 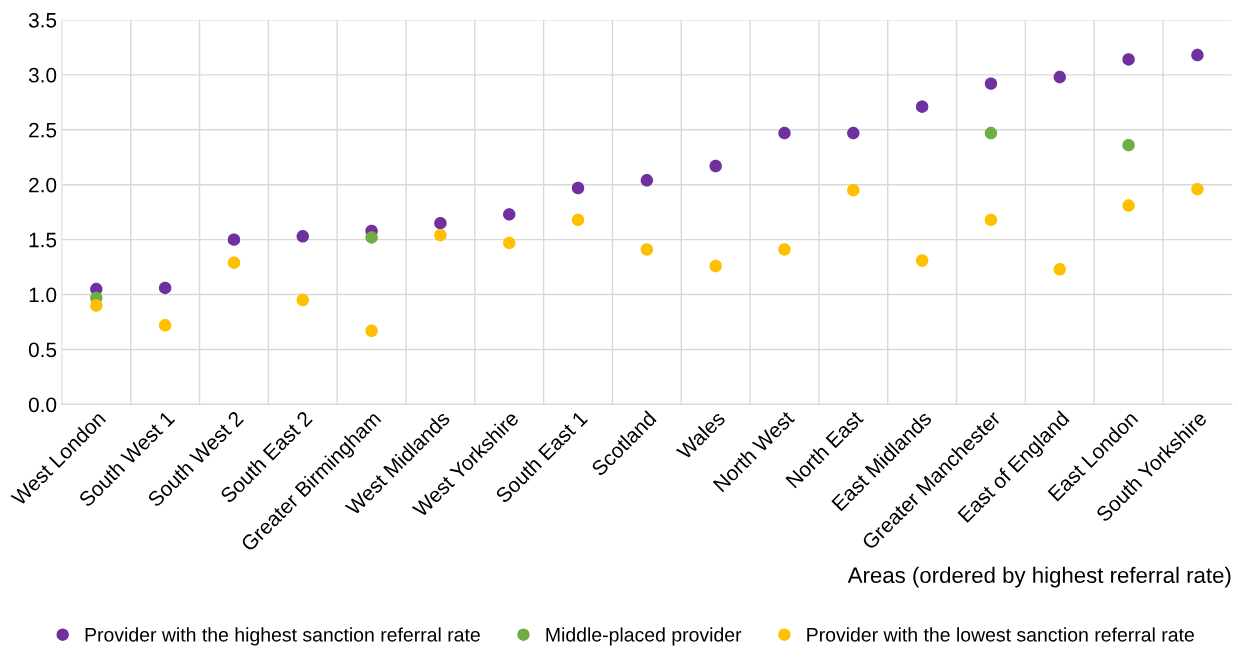 I want to click on y-tick-label: 2.0, so click(x=43, y=185).